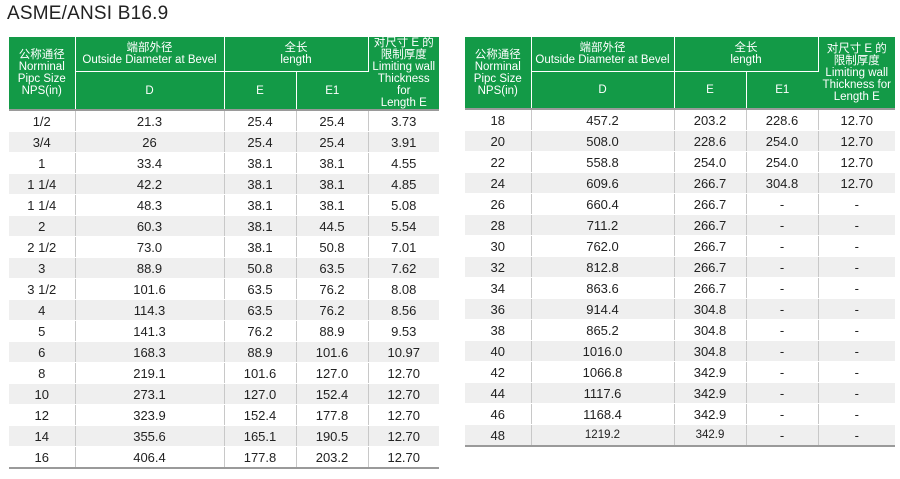 The height and width of the screenshot is (479, 900). What do you see at coordinates (150, 331) in the screenshot?
I see `cell-d: 141.3` at bounding box center [150, 331].